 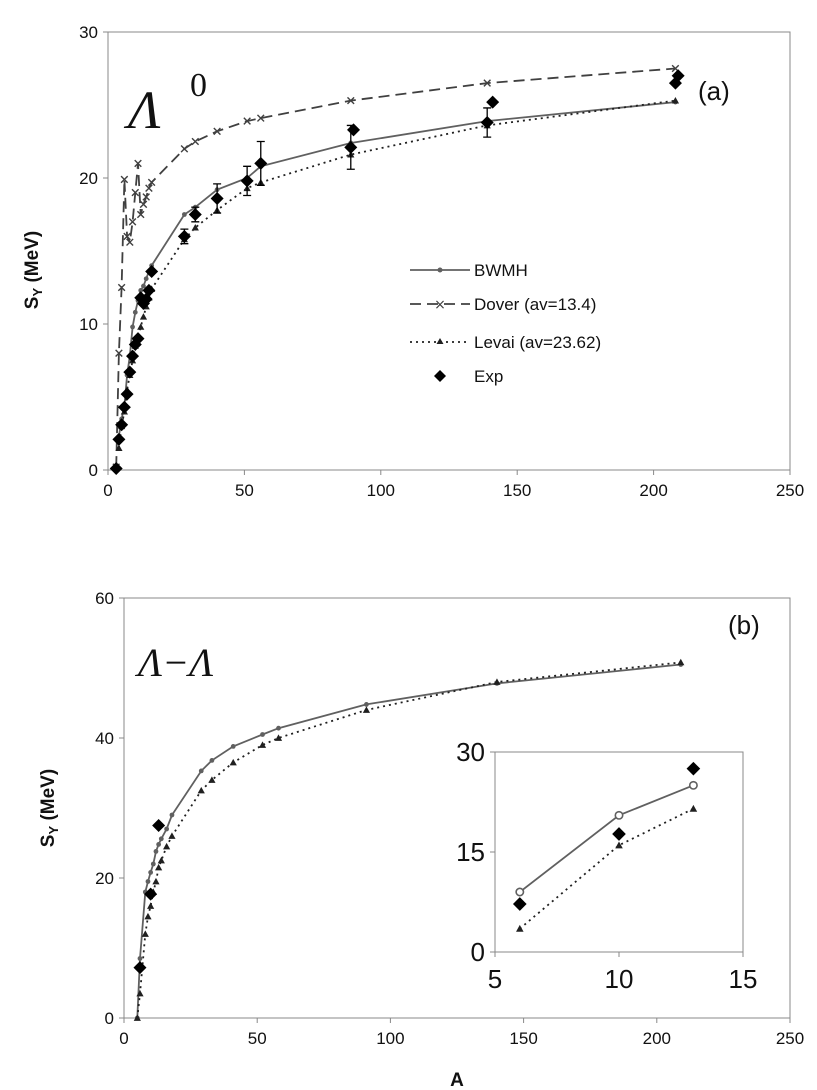 I want to click on inset-axis-ticks: 5 10 15 0 15 30, so click(x=606, y=865).